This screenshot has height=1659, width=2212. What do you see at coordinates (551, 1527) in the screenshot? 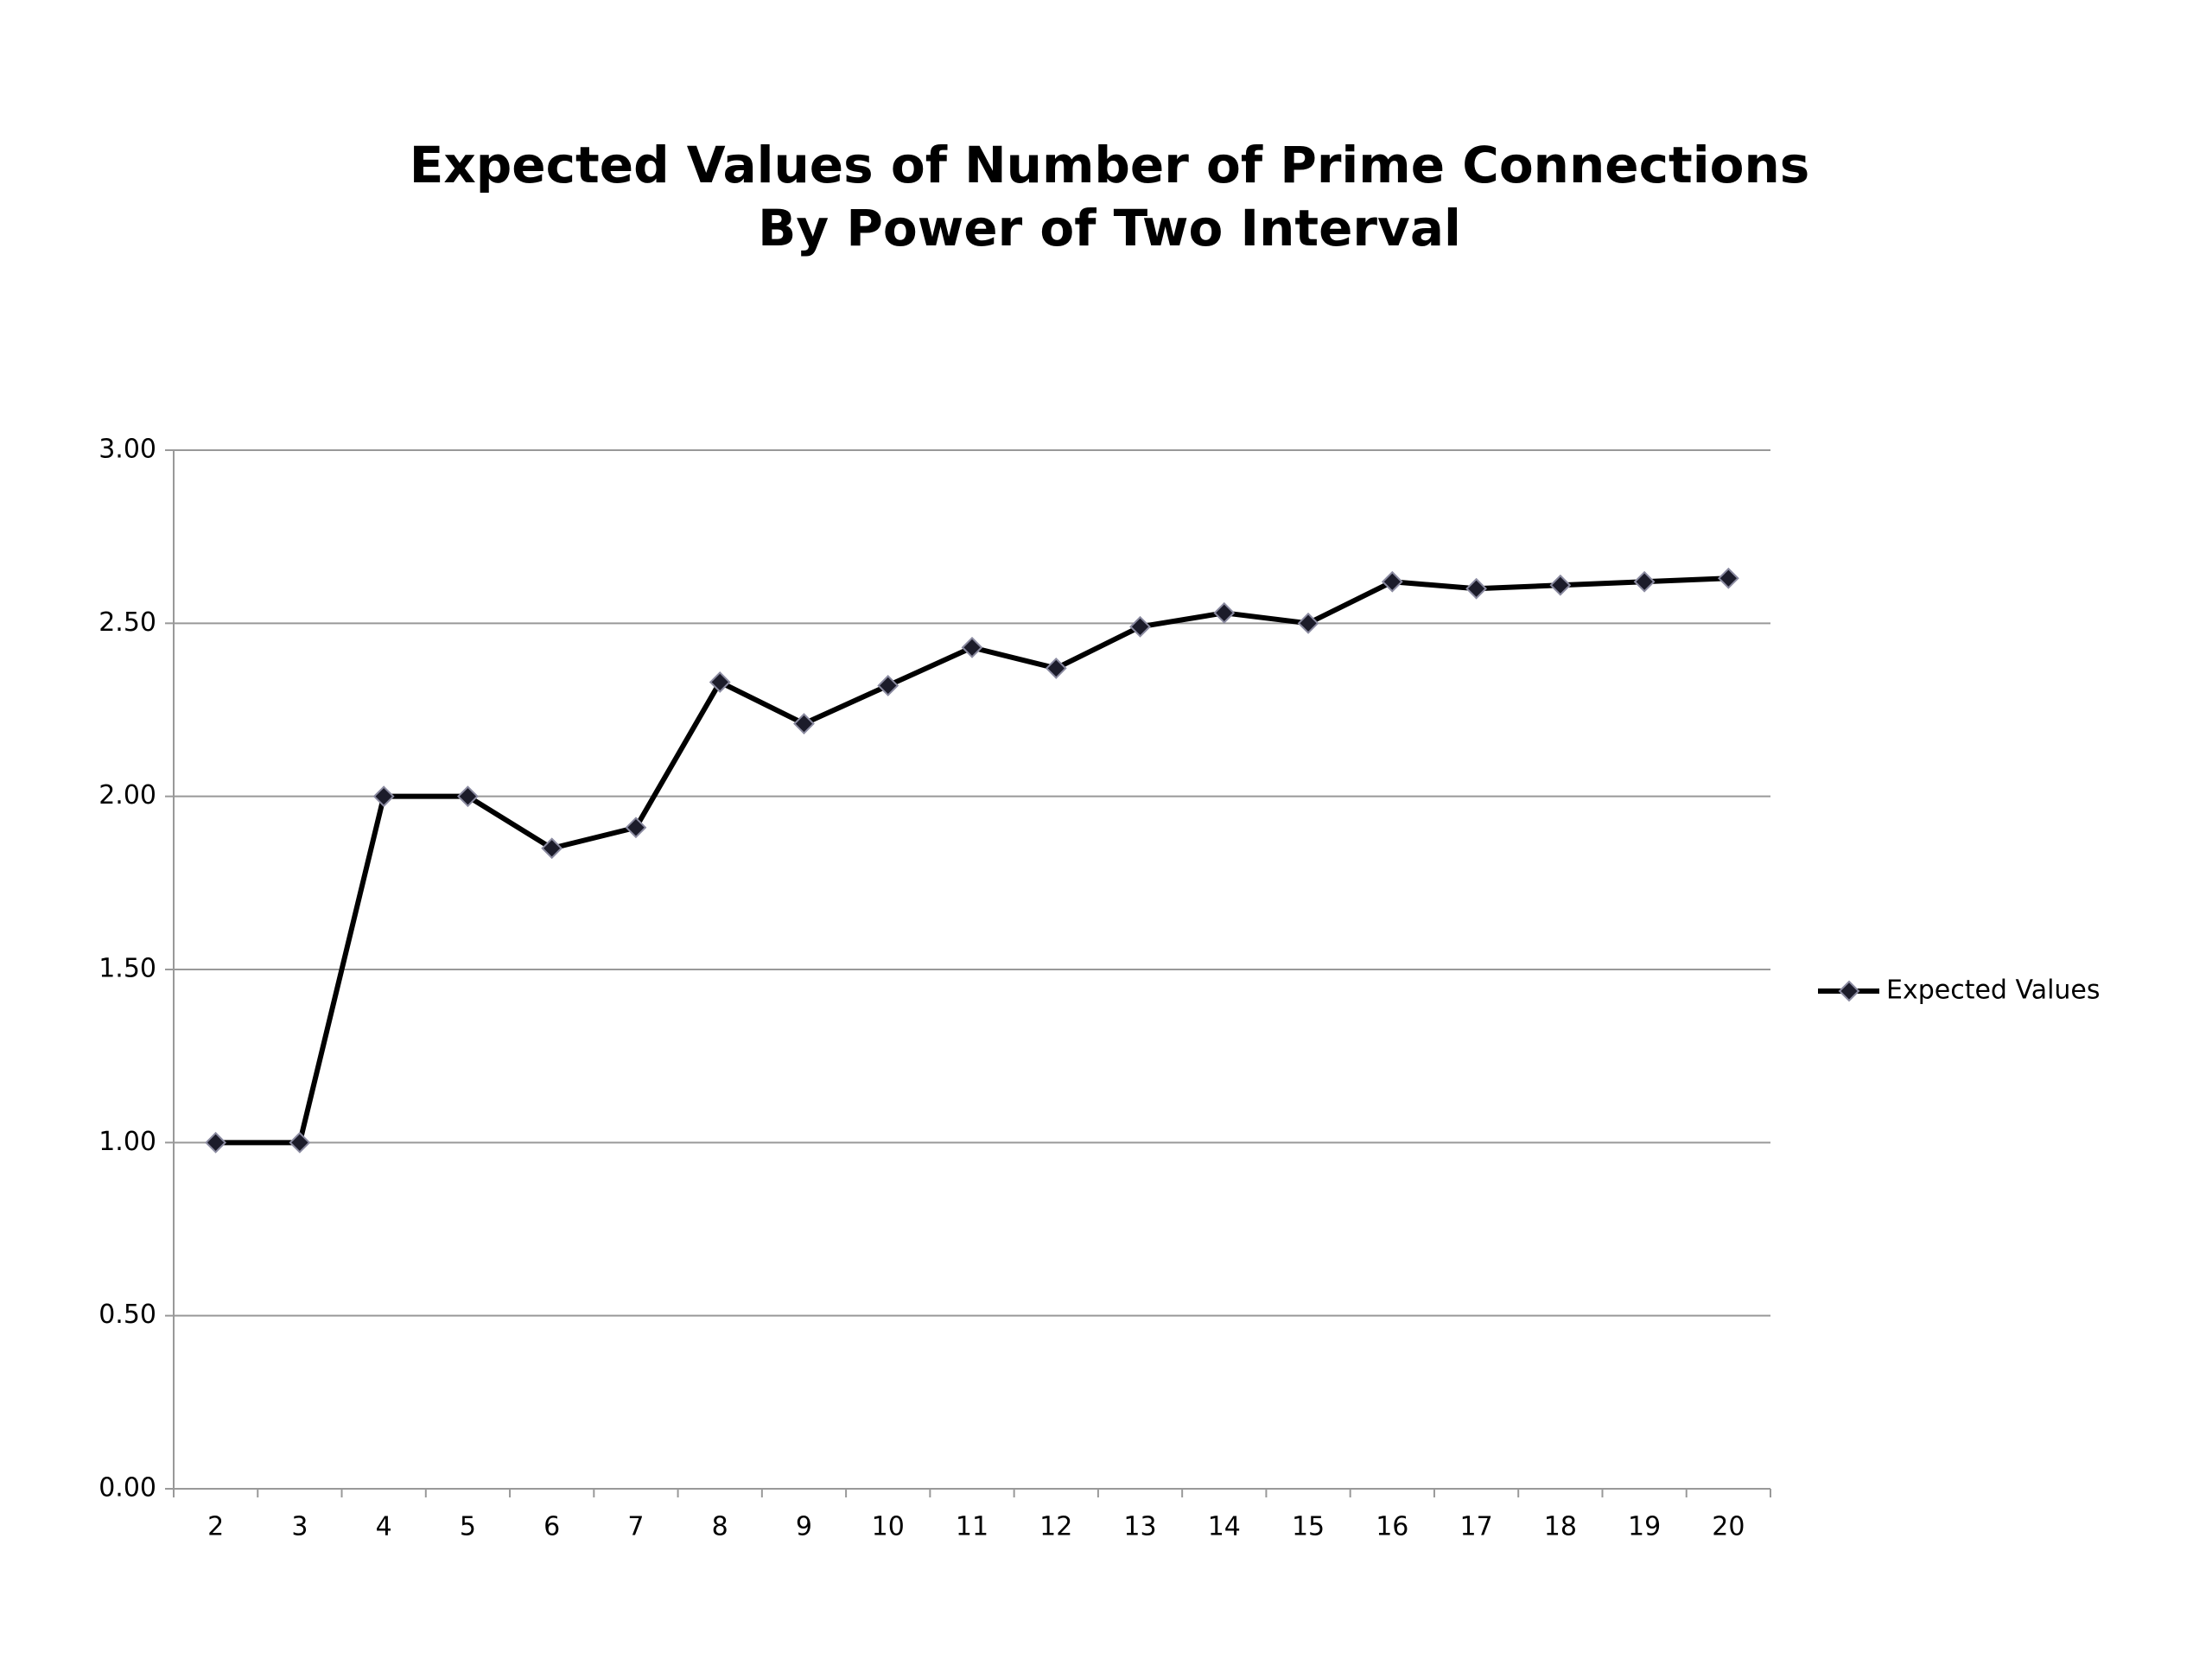
I see `x-tick-label: 6` at bounding box center [551, 1527].